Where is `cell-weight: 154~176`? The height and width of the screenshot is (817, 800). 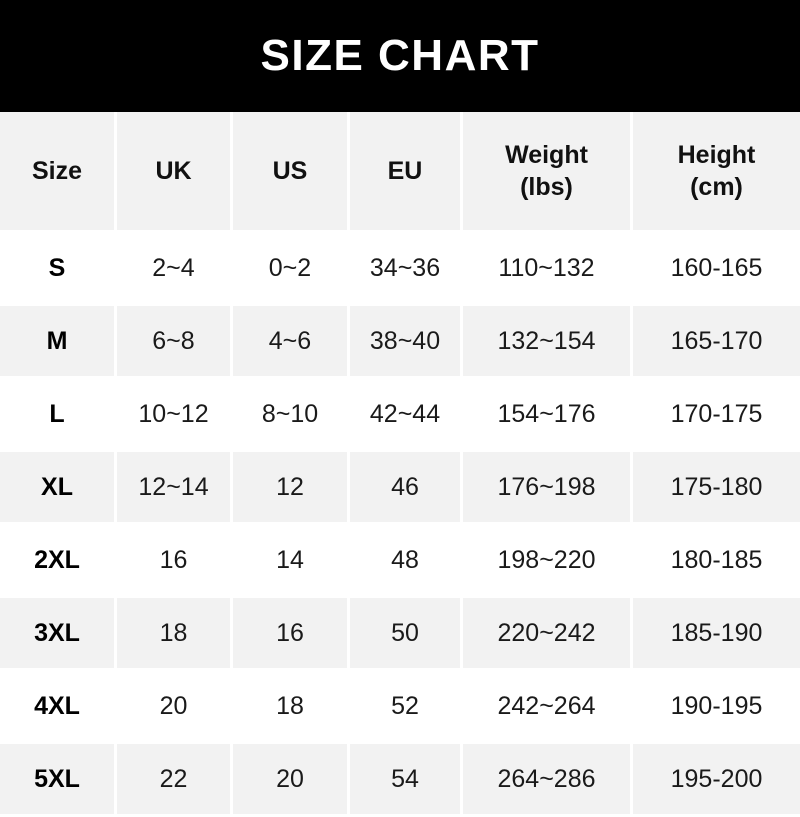 cell-weight: 154~176 is located at coordinates (548, 415).